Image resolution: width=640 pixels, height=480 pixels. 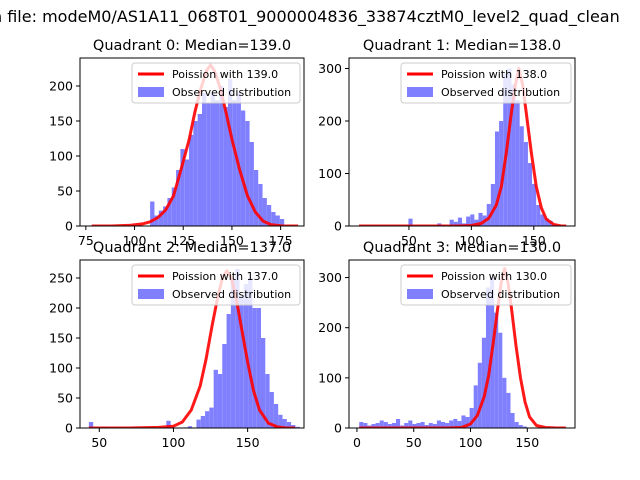 What do you see at coordinates (330, 277) in the screenshot?
I see `y-tick-label: 300` at bounding box center [330, 277].